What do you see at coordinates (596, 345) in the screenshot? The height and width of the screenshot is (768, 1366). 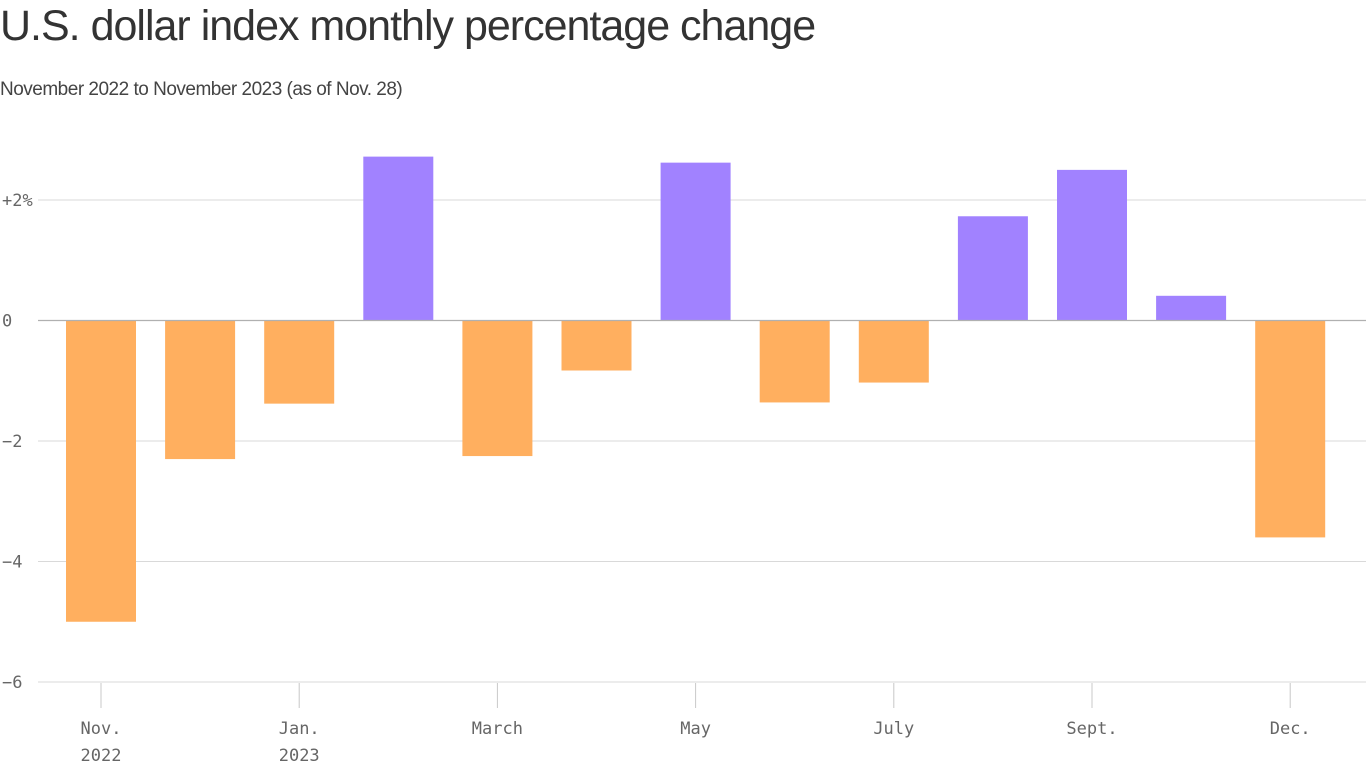 I see `bar-apr-2023` at bounding box center [596, 345].